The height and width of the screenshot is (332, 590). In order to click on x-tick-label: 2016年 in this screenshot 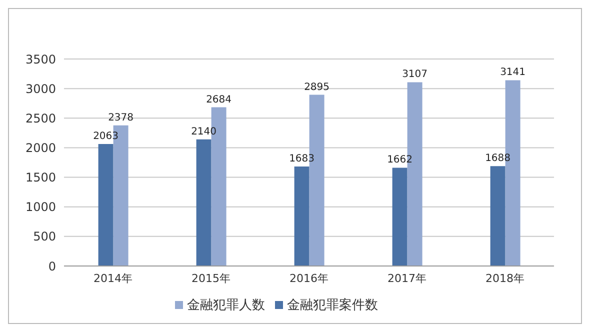, I will do `click(309, 278)`.